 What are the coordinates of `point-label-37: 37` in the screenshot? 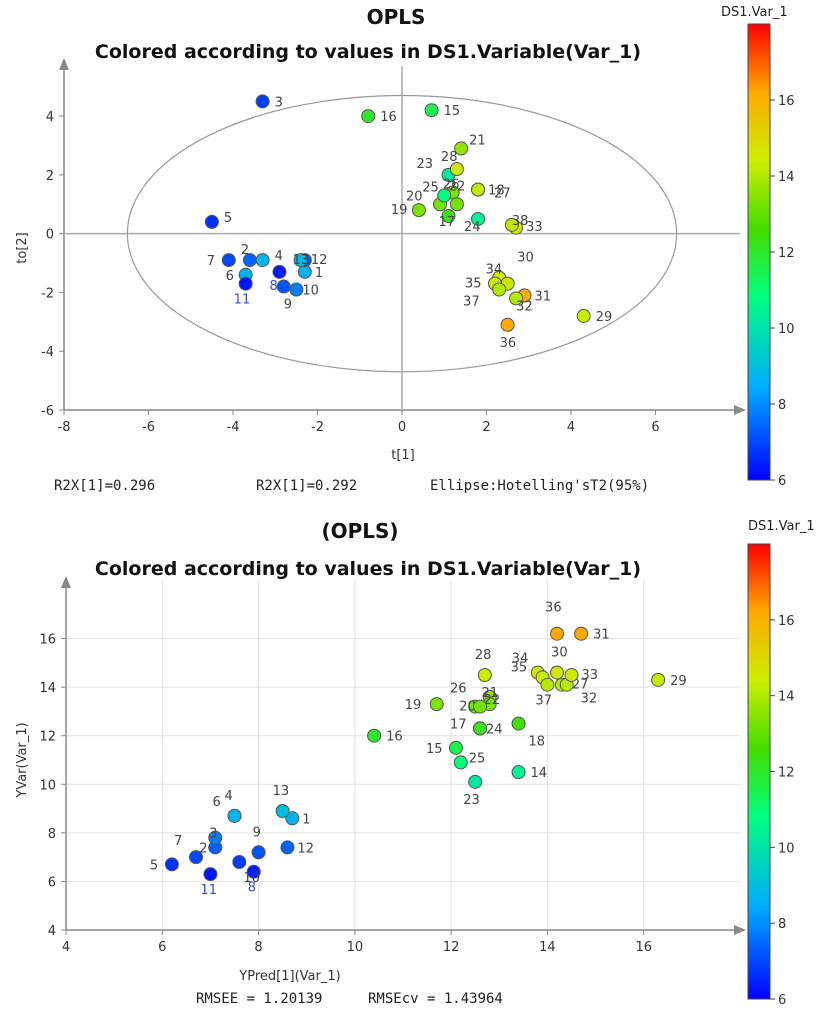 It's located at (471, 301).